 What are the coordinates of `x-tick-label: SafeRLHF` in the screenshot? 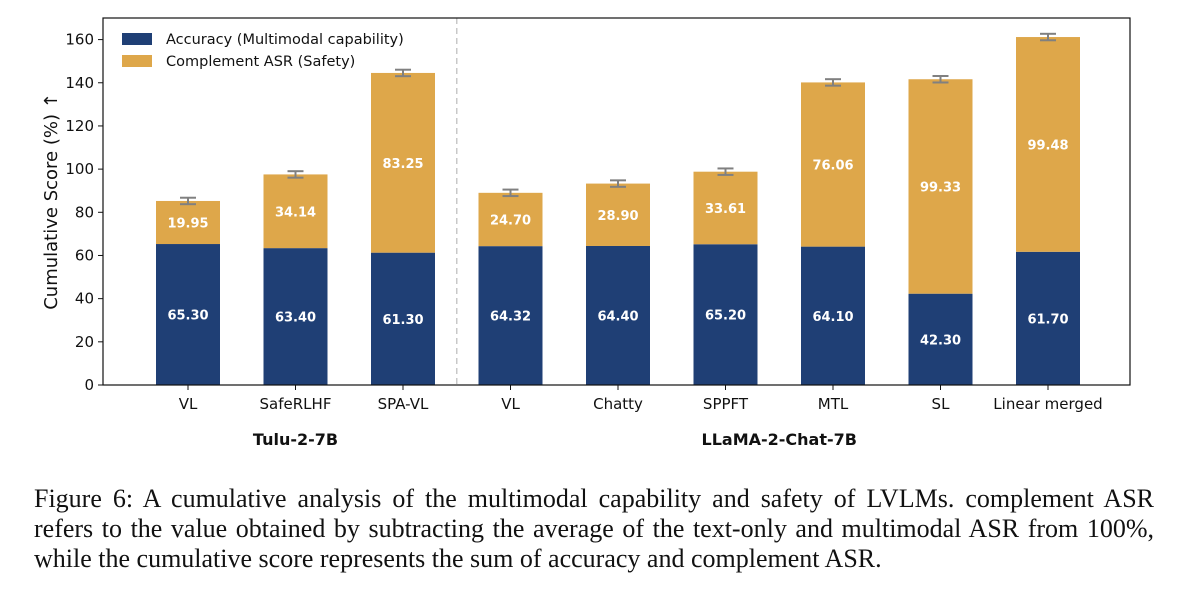 It's located at (296, 404).